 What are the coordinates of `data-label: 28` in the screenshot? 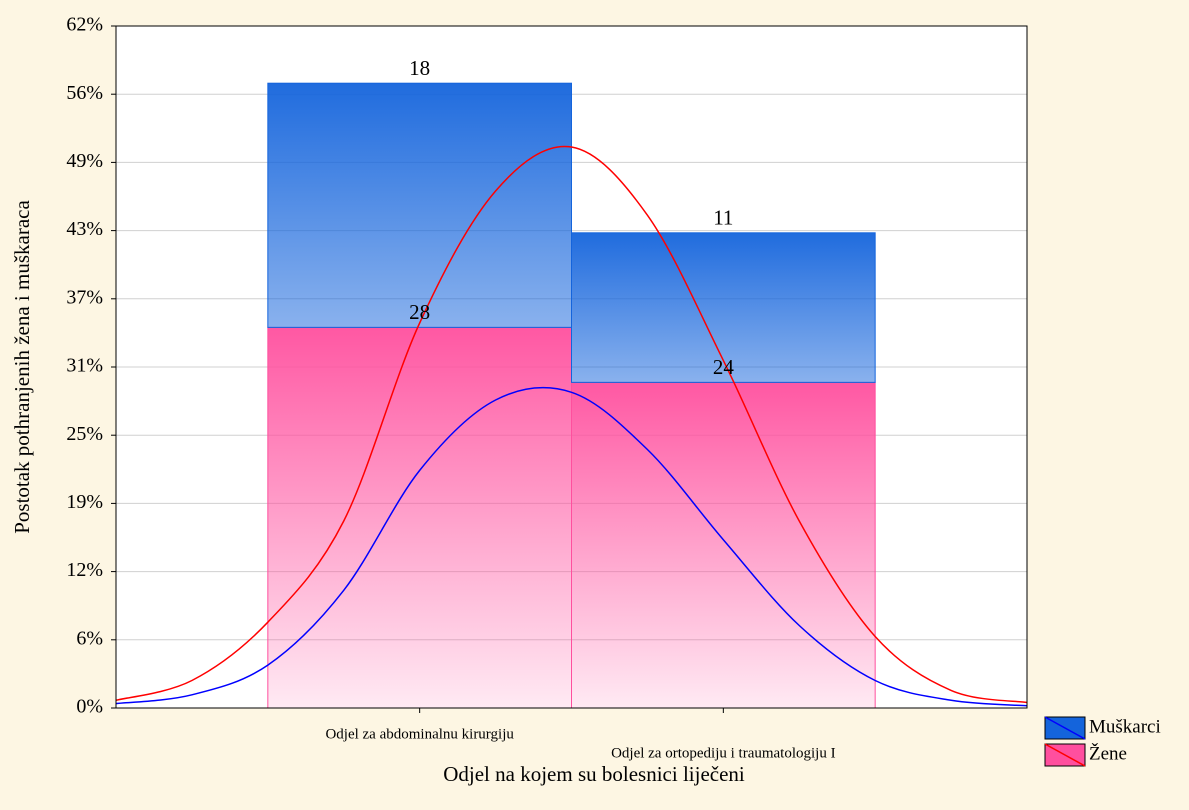 It's located at (419, 312).